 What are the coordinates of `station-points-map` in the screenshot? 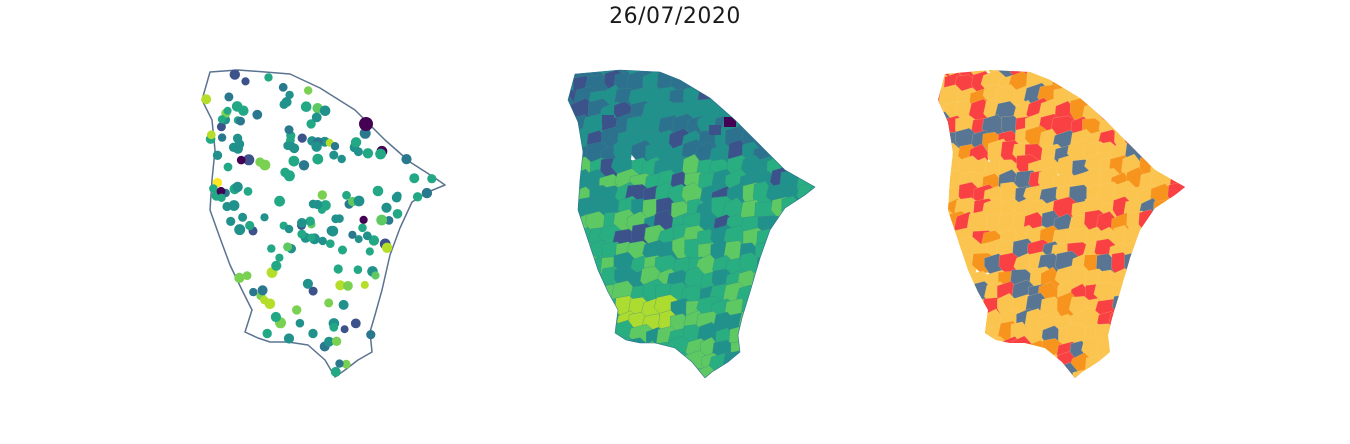 It's located at (325, 220).